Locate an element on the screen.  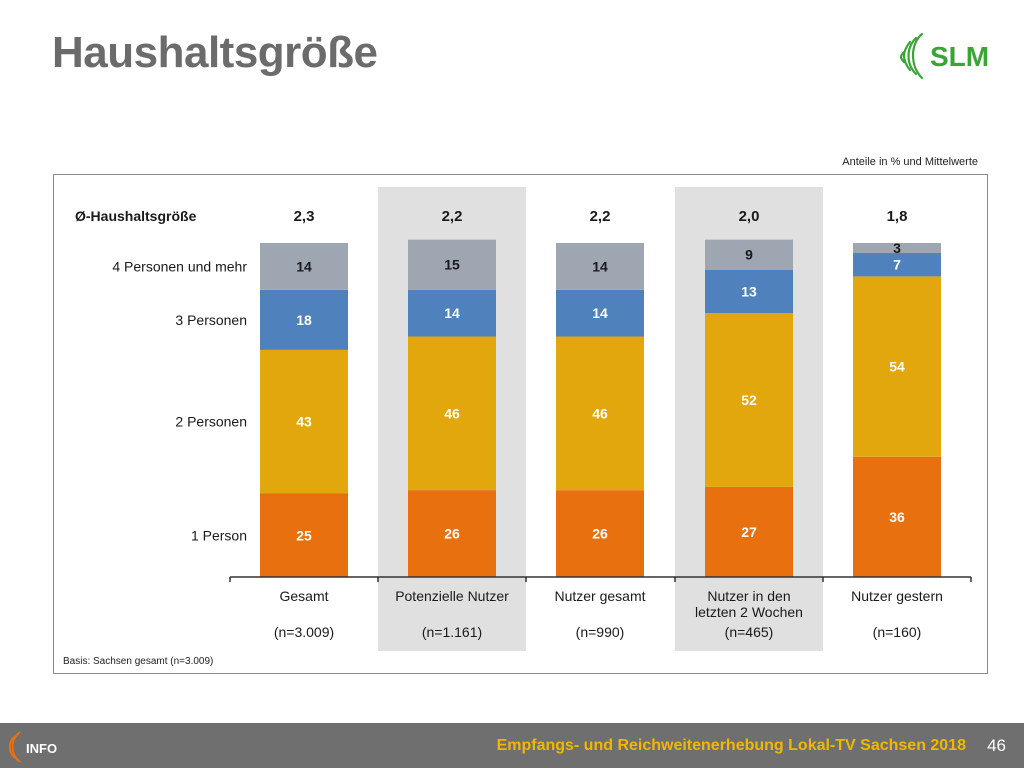
category-label: Nutzer gesamt is located at coordinates (599, 596).